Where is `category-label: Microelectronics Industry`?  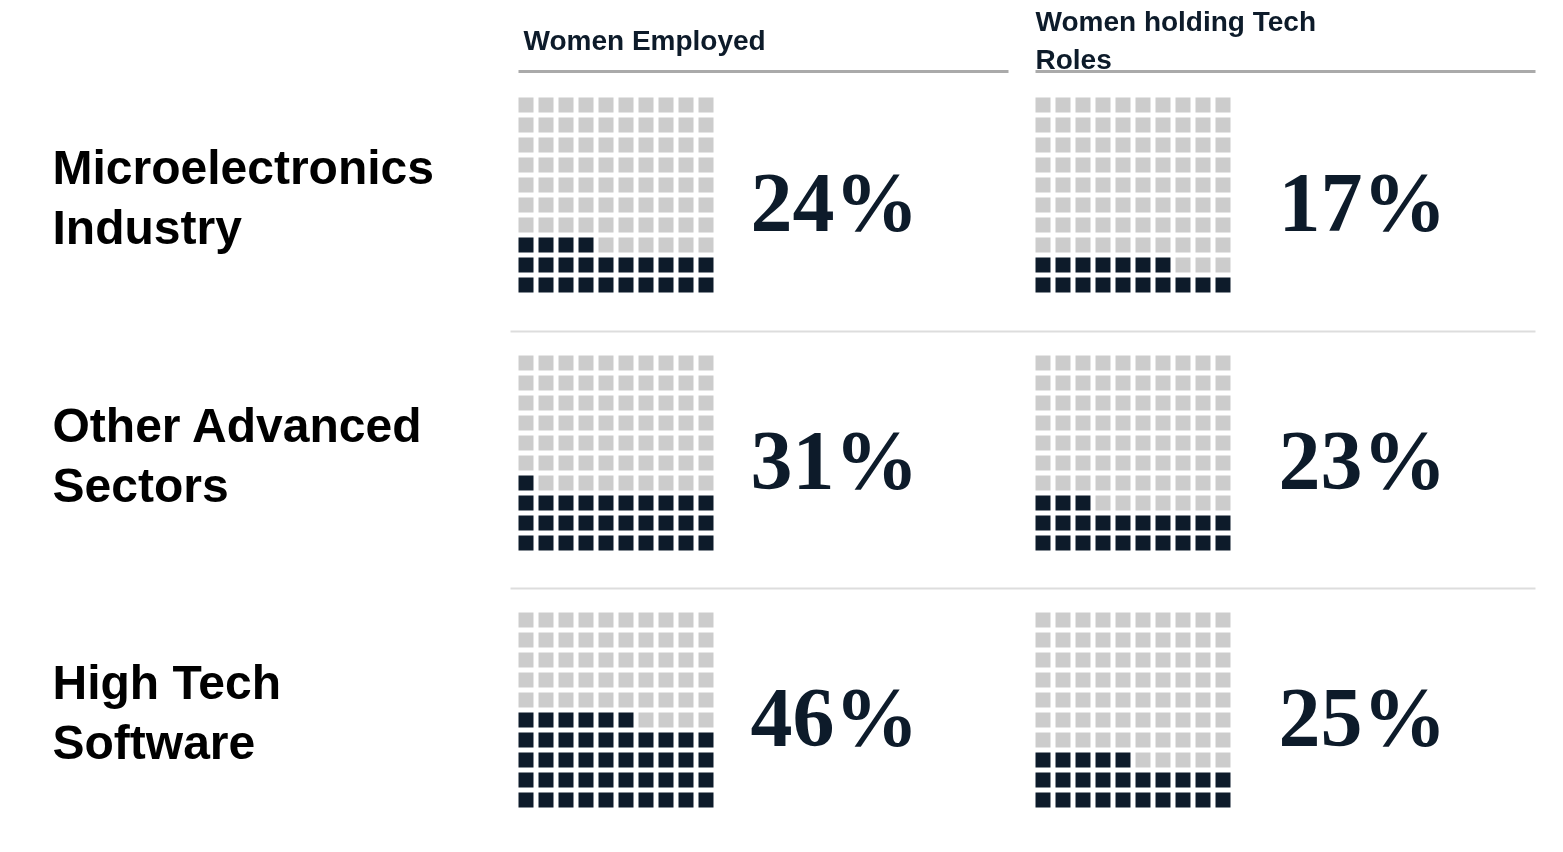
category-label: Microelectronics Industry is located at coordinates (243, 197).